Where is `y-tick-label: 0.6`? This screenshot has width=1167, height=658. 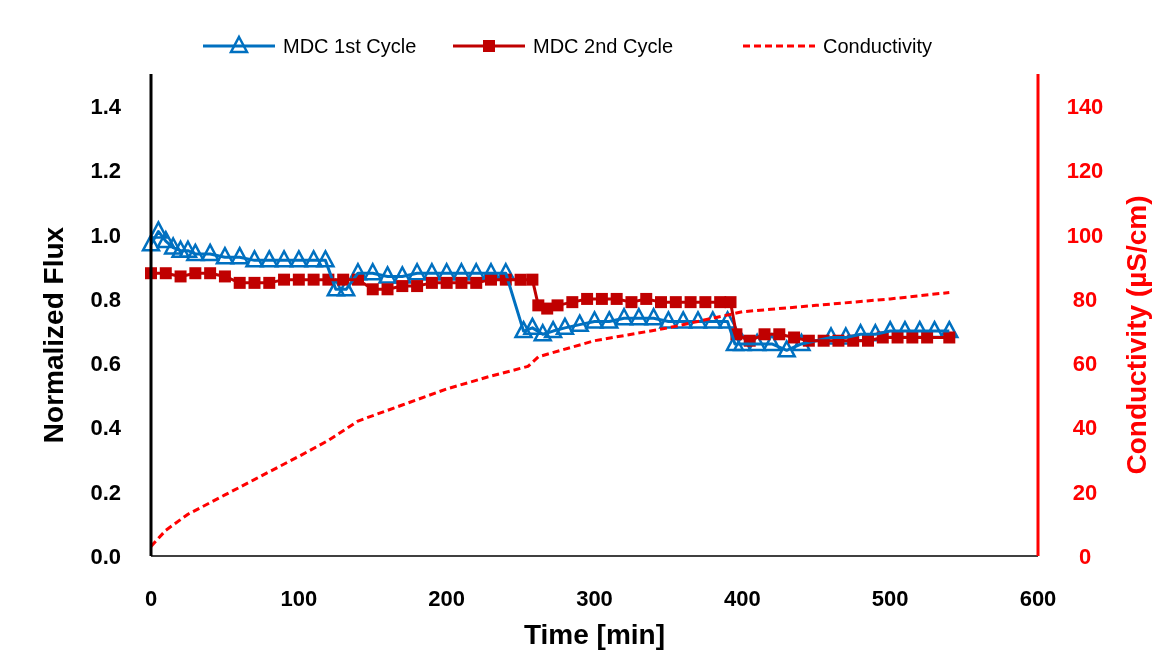 y-tick-label: 0.6 is located at coordinates (105, 364).